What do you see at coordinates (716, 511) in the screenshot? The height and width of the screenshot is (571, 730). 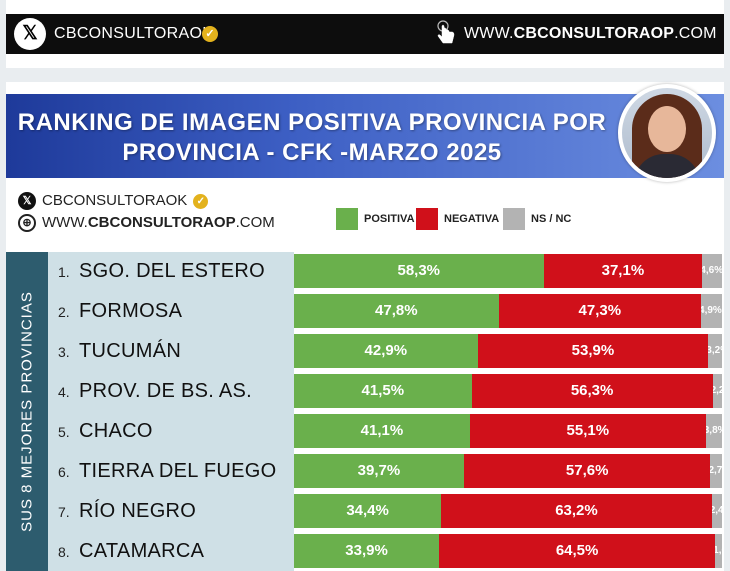 I see `bar-nsnc: 2,4%` at bounding box center [716, 511].